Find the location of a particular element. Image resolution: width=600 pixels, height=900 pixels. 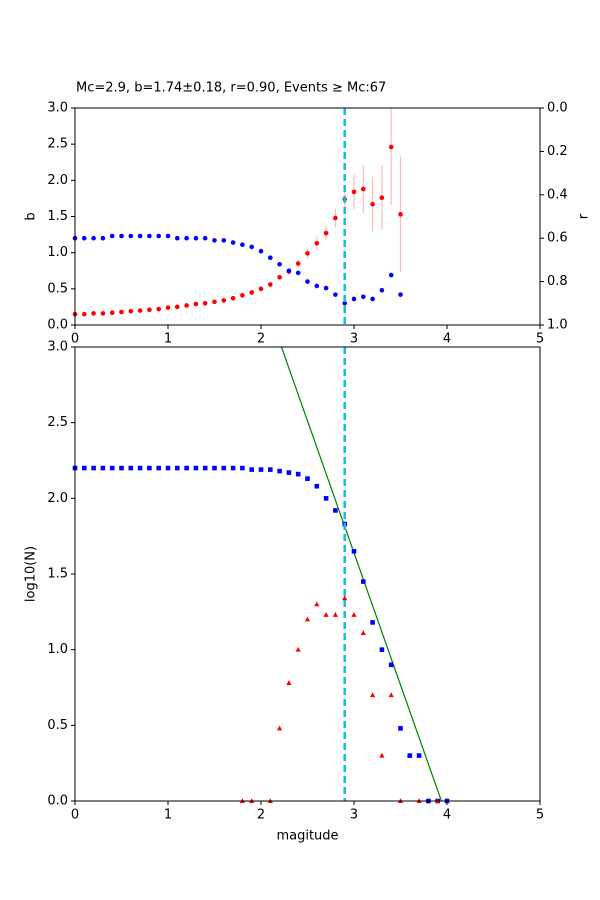

plot-area is located at coordinates (361, 574).